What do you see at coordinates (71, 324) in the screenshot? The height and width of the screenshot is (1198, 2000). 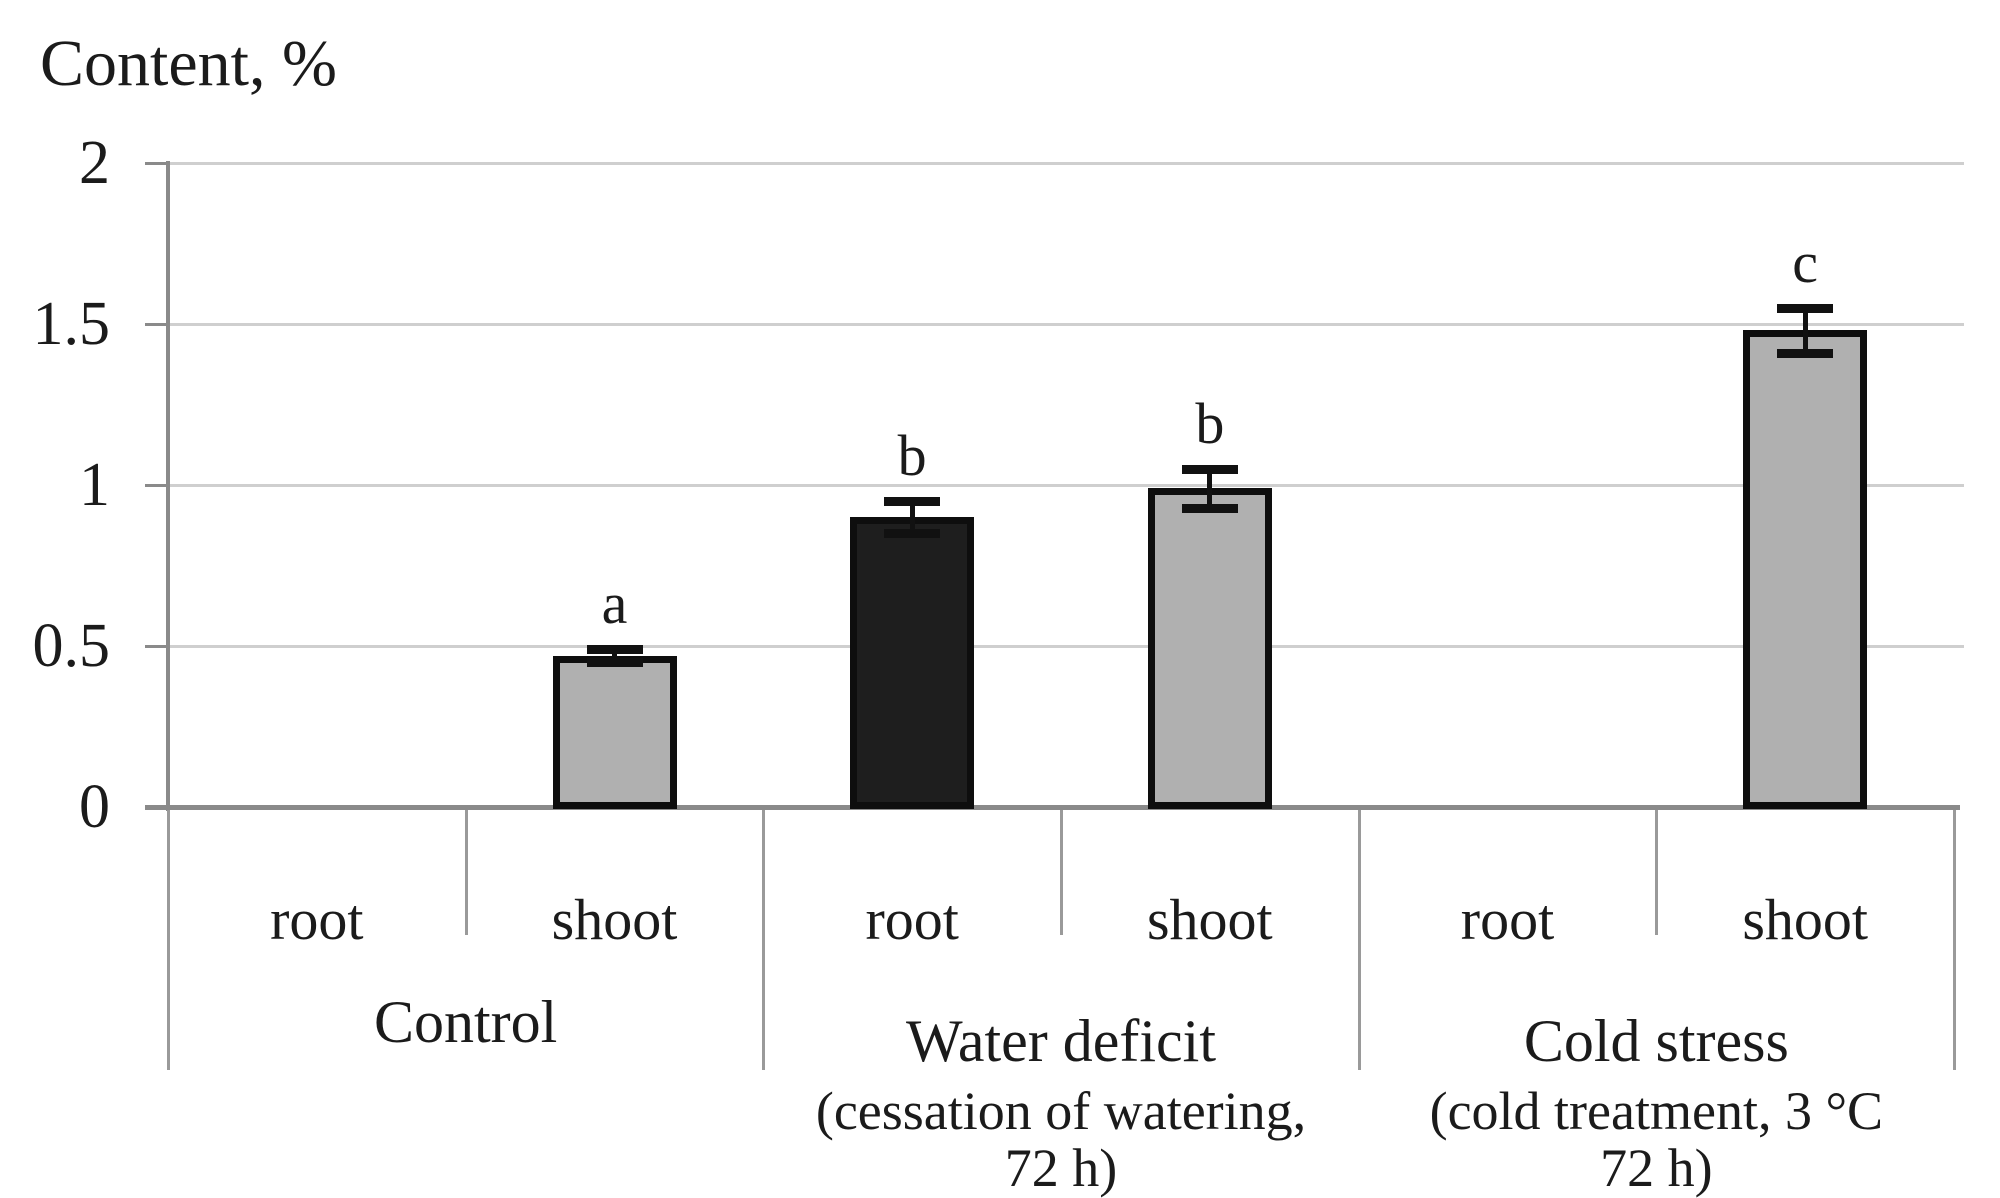 I see `y-tick-label: 1.5` at bounding box center [71, 324].